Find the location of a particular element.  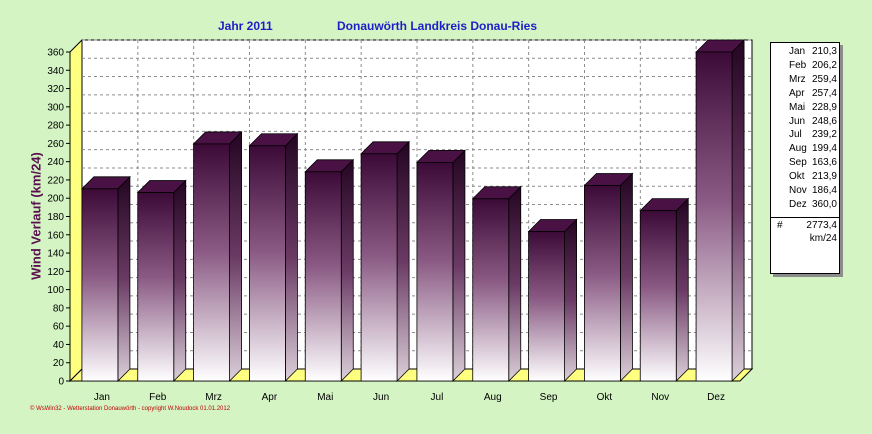

y-tick-label: 300 is located at coordinates (55, 107).